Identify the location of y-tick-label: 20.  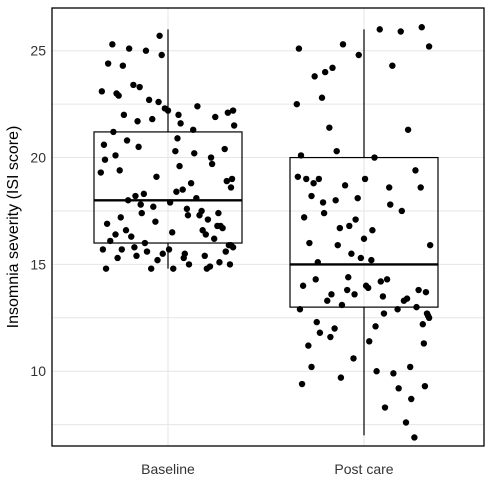
(38, 158).